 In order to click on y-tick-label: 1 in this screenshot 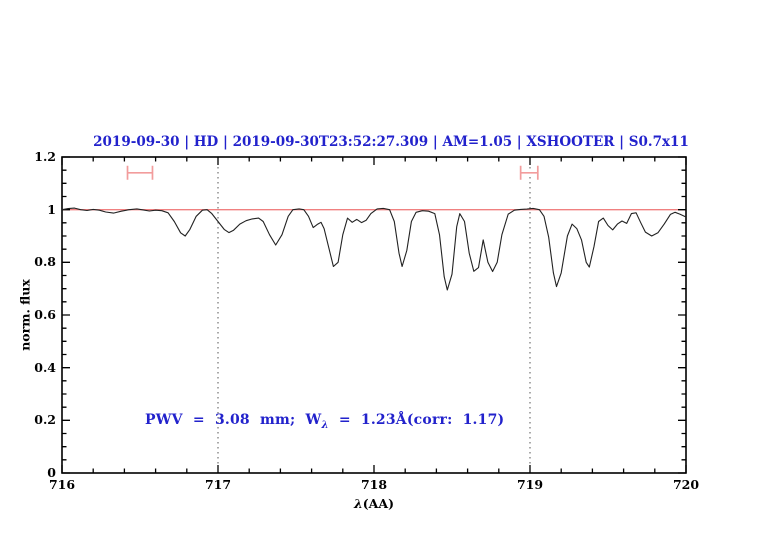, I will do `click(51, 209)`.